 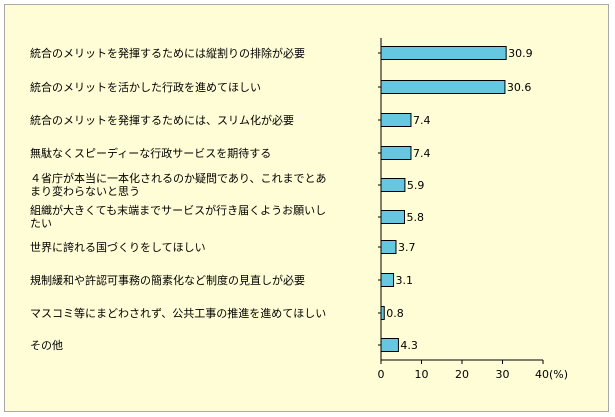 I want to click on category-label: 統合のメリットを発揮するためには、スリム化が必要, so click(x=162, y=120).